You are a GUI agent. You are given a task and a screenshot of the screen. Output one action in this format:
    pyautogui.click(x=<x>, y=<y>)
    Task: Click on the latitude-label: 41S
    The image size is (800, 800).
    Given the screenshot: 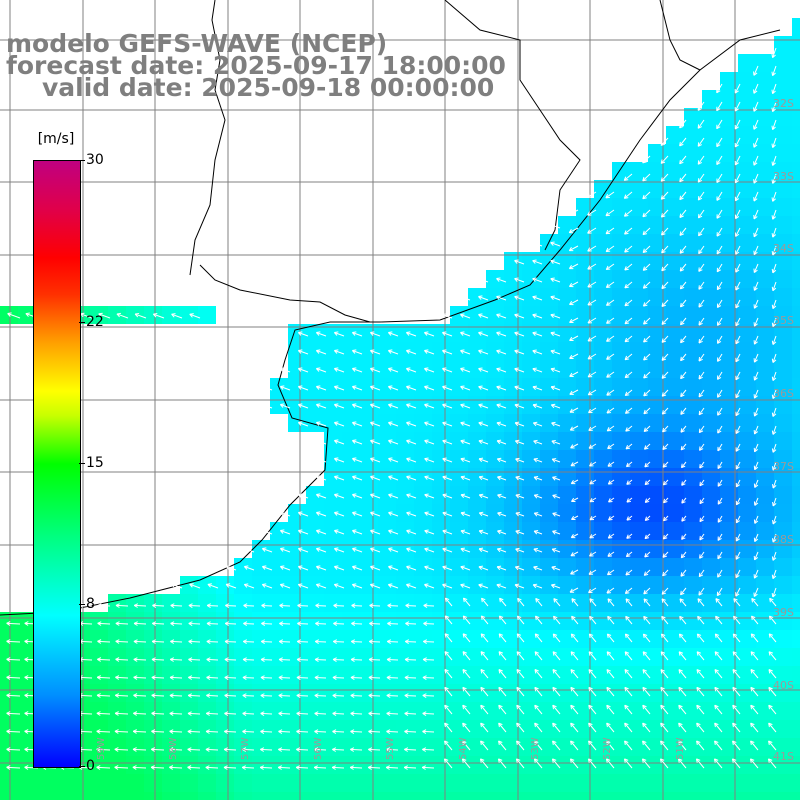 What is the action you would take?
    pyautogui.click(x=783, y=756)
    